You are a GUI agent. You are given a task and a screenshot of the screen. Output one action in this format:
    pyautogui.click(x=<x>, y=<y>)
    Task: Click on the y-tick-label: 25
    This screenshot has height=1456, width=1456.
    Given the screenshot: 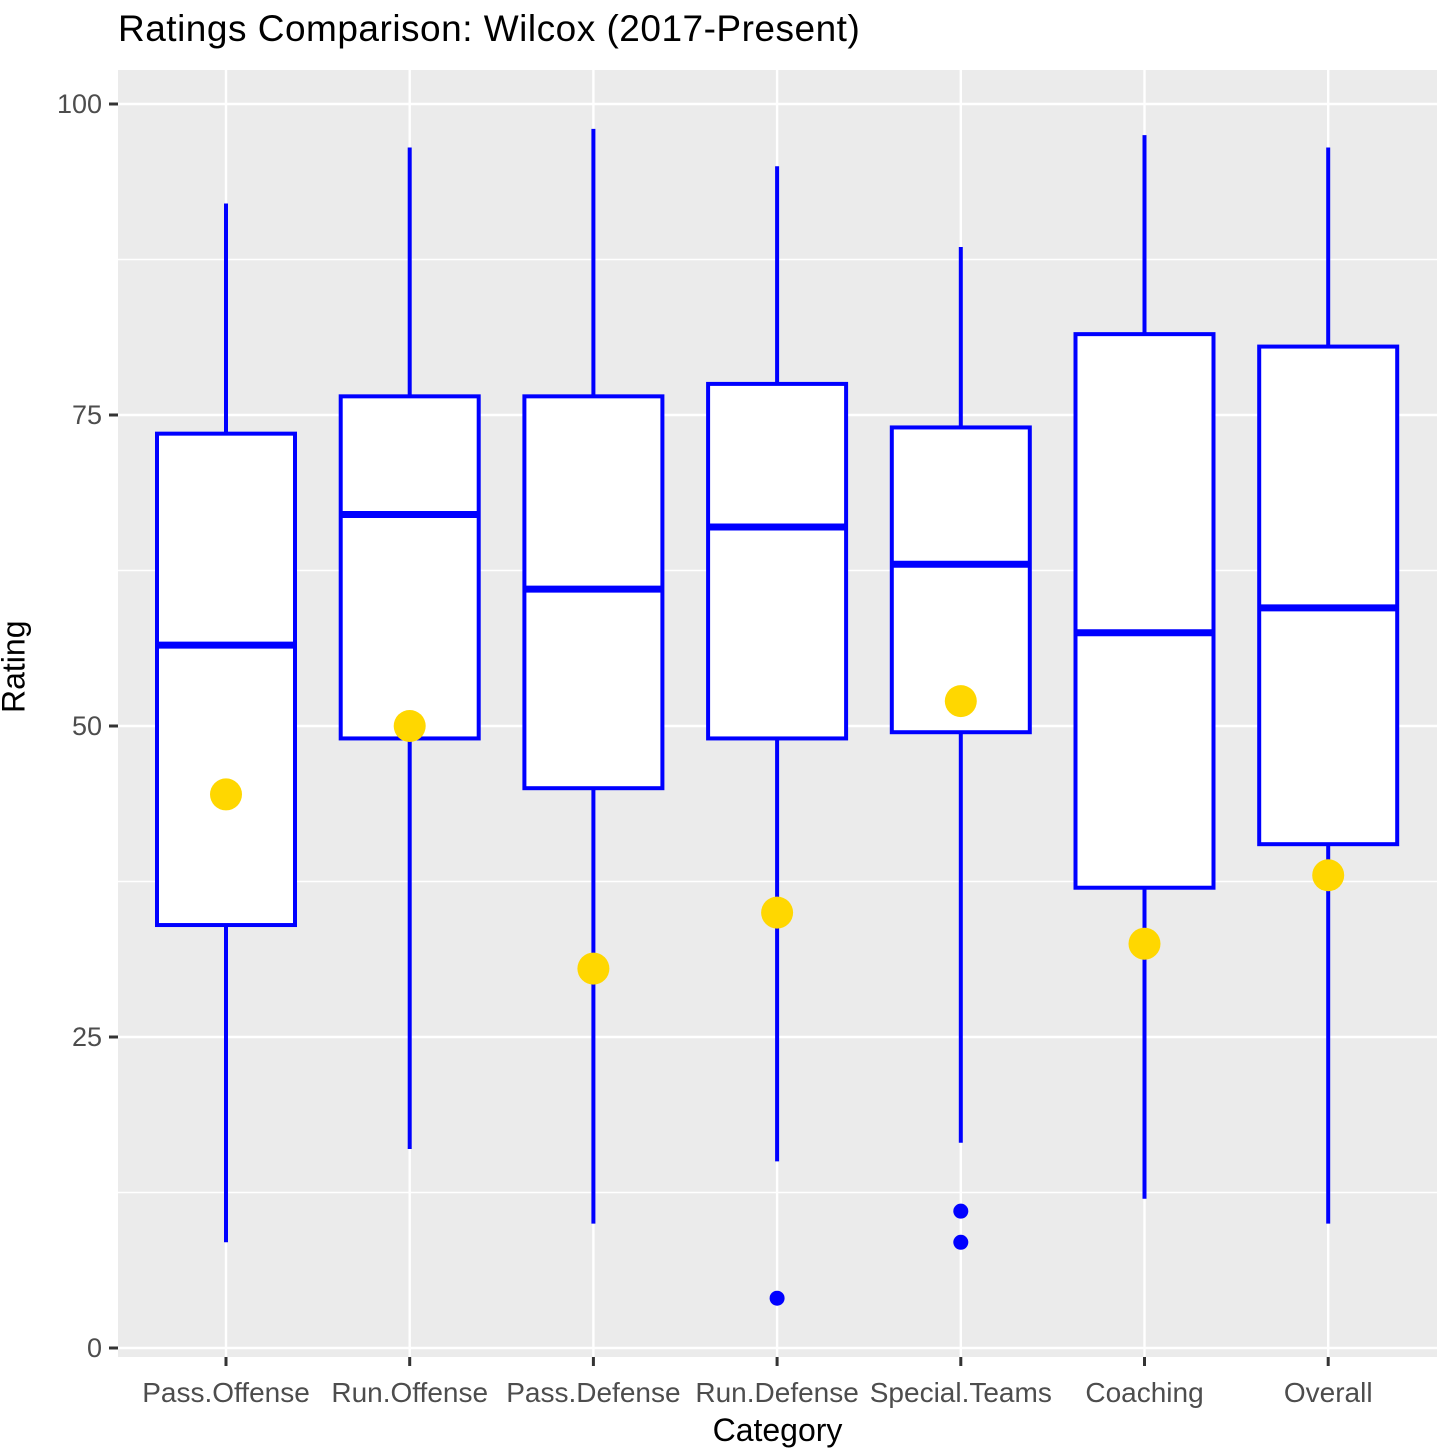 What is the action you would take?
    pyautogui.click(x=87, y=1037)
    